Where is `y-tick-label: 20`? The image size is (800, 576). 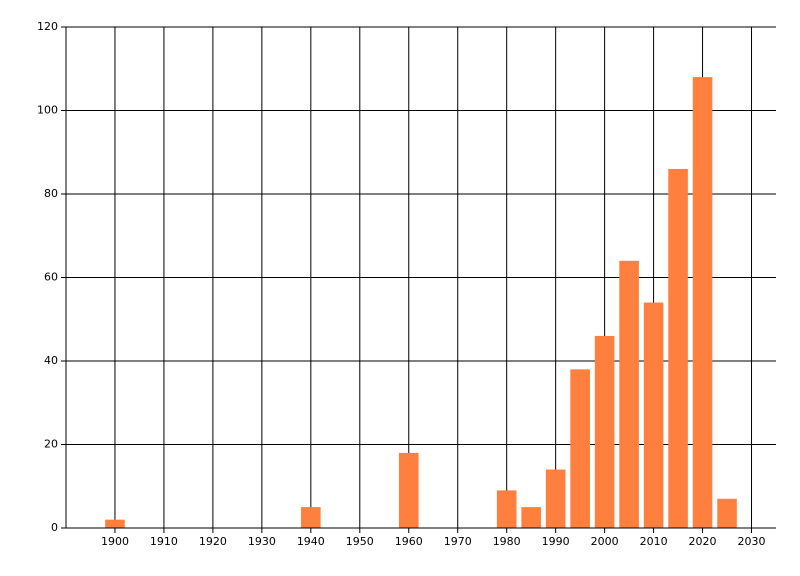
y-tick-label: 20 is located at coordinates (51, 444).